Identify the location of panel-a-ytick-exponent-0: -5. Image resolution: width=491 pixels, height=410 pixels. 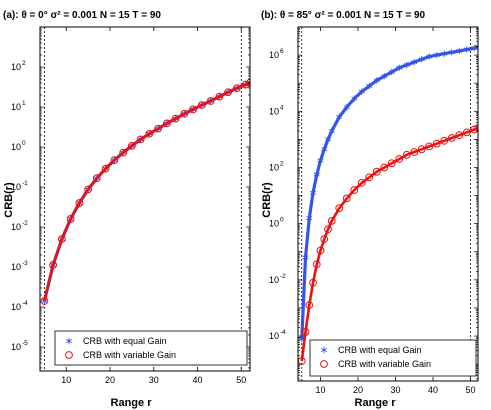
(25, 343).